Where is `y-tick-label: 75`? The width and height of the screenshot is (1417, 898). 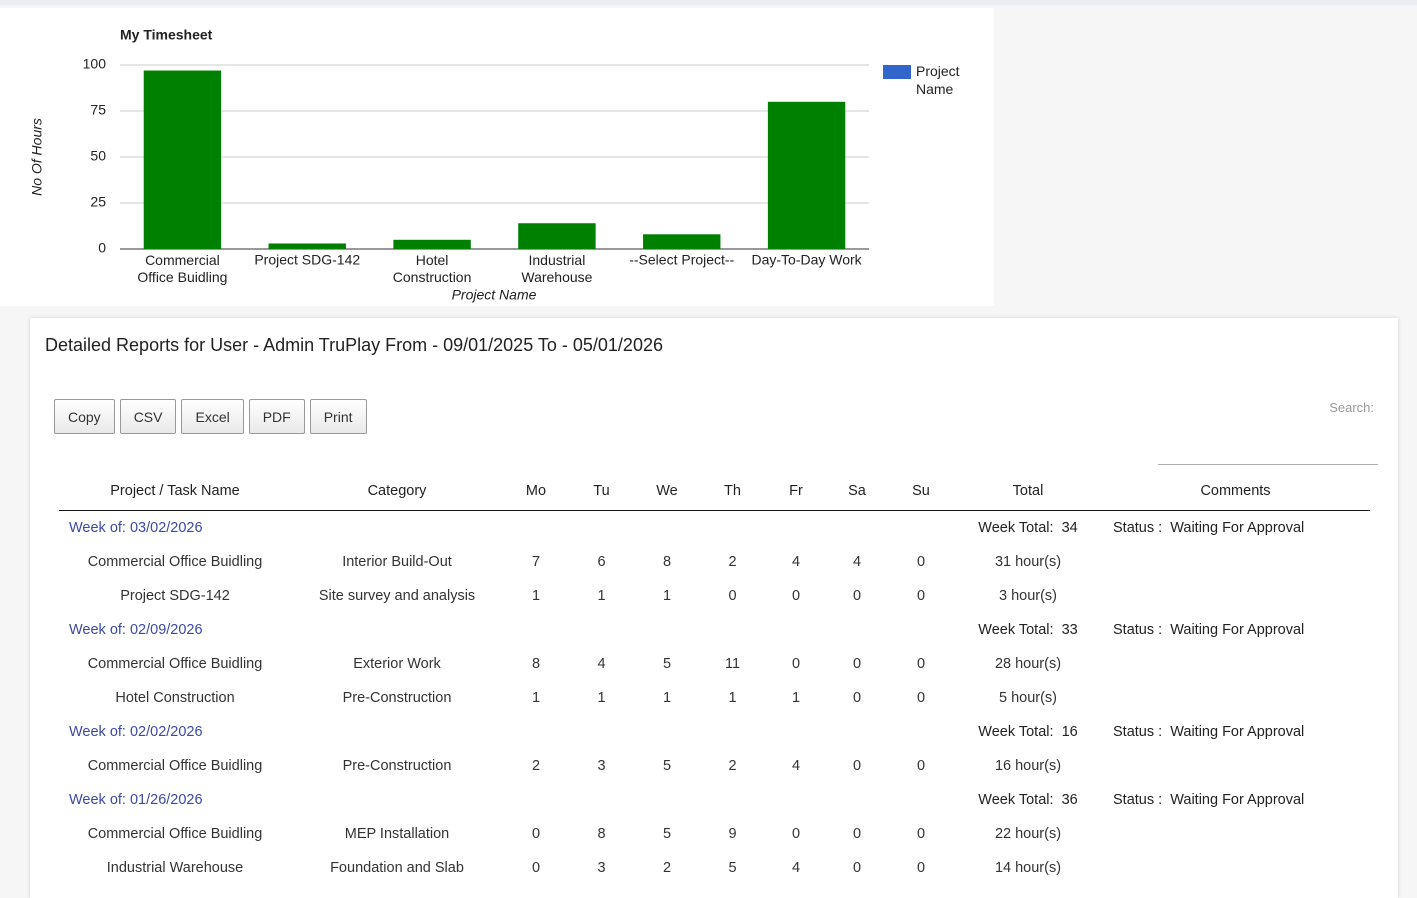
y-tick-label: 75 is located at coordinates (98, 110).